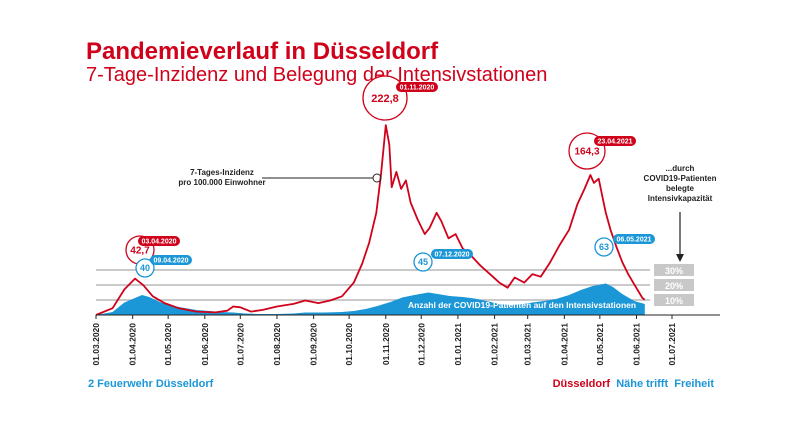 The image size is (800, 445). I want to click on chart-title: Pandemieverlauf in Düsseldorf, so click(262, 51).